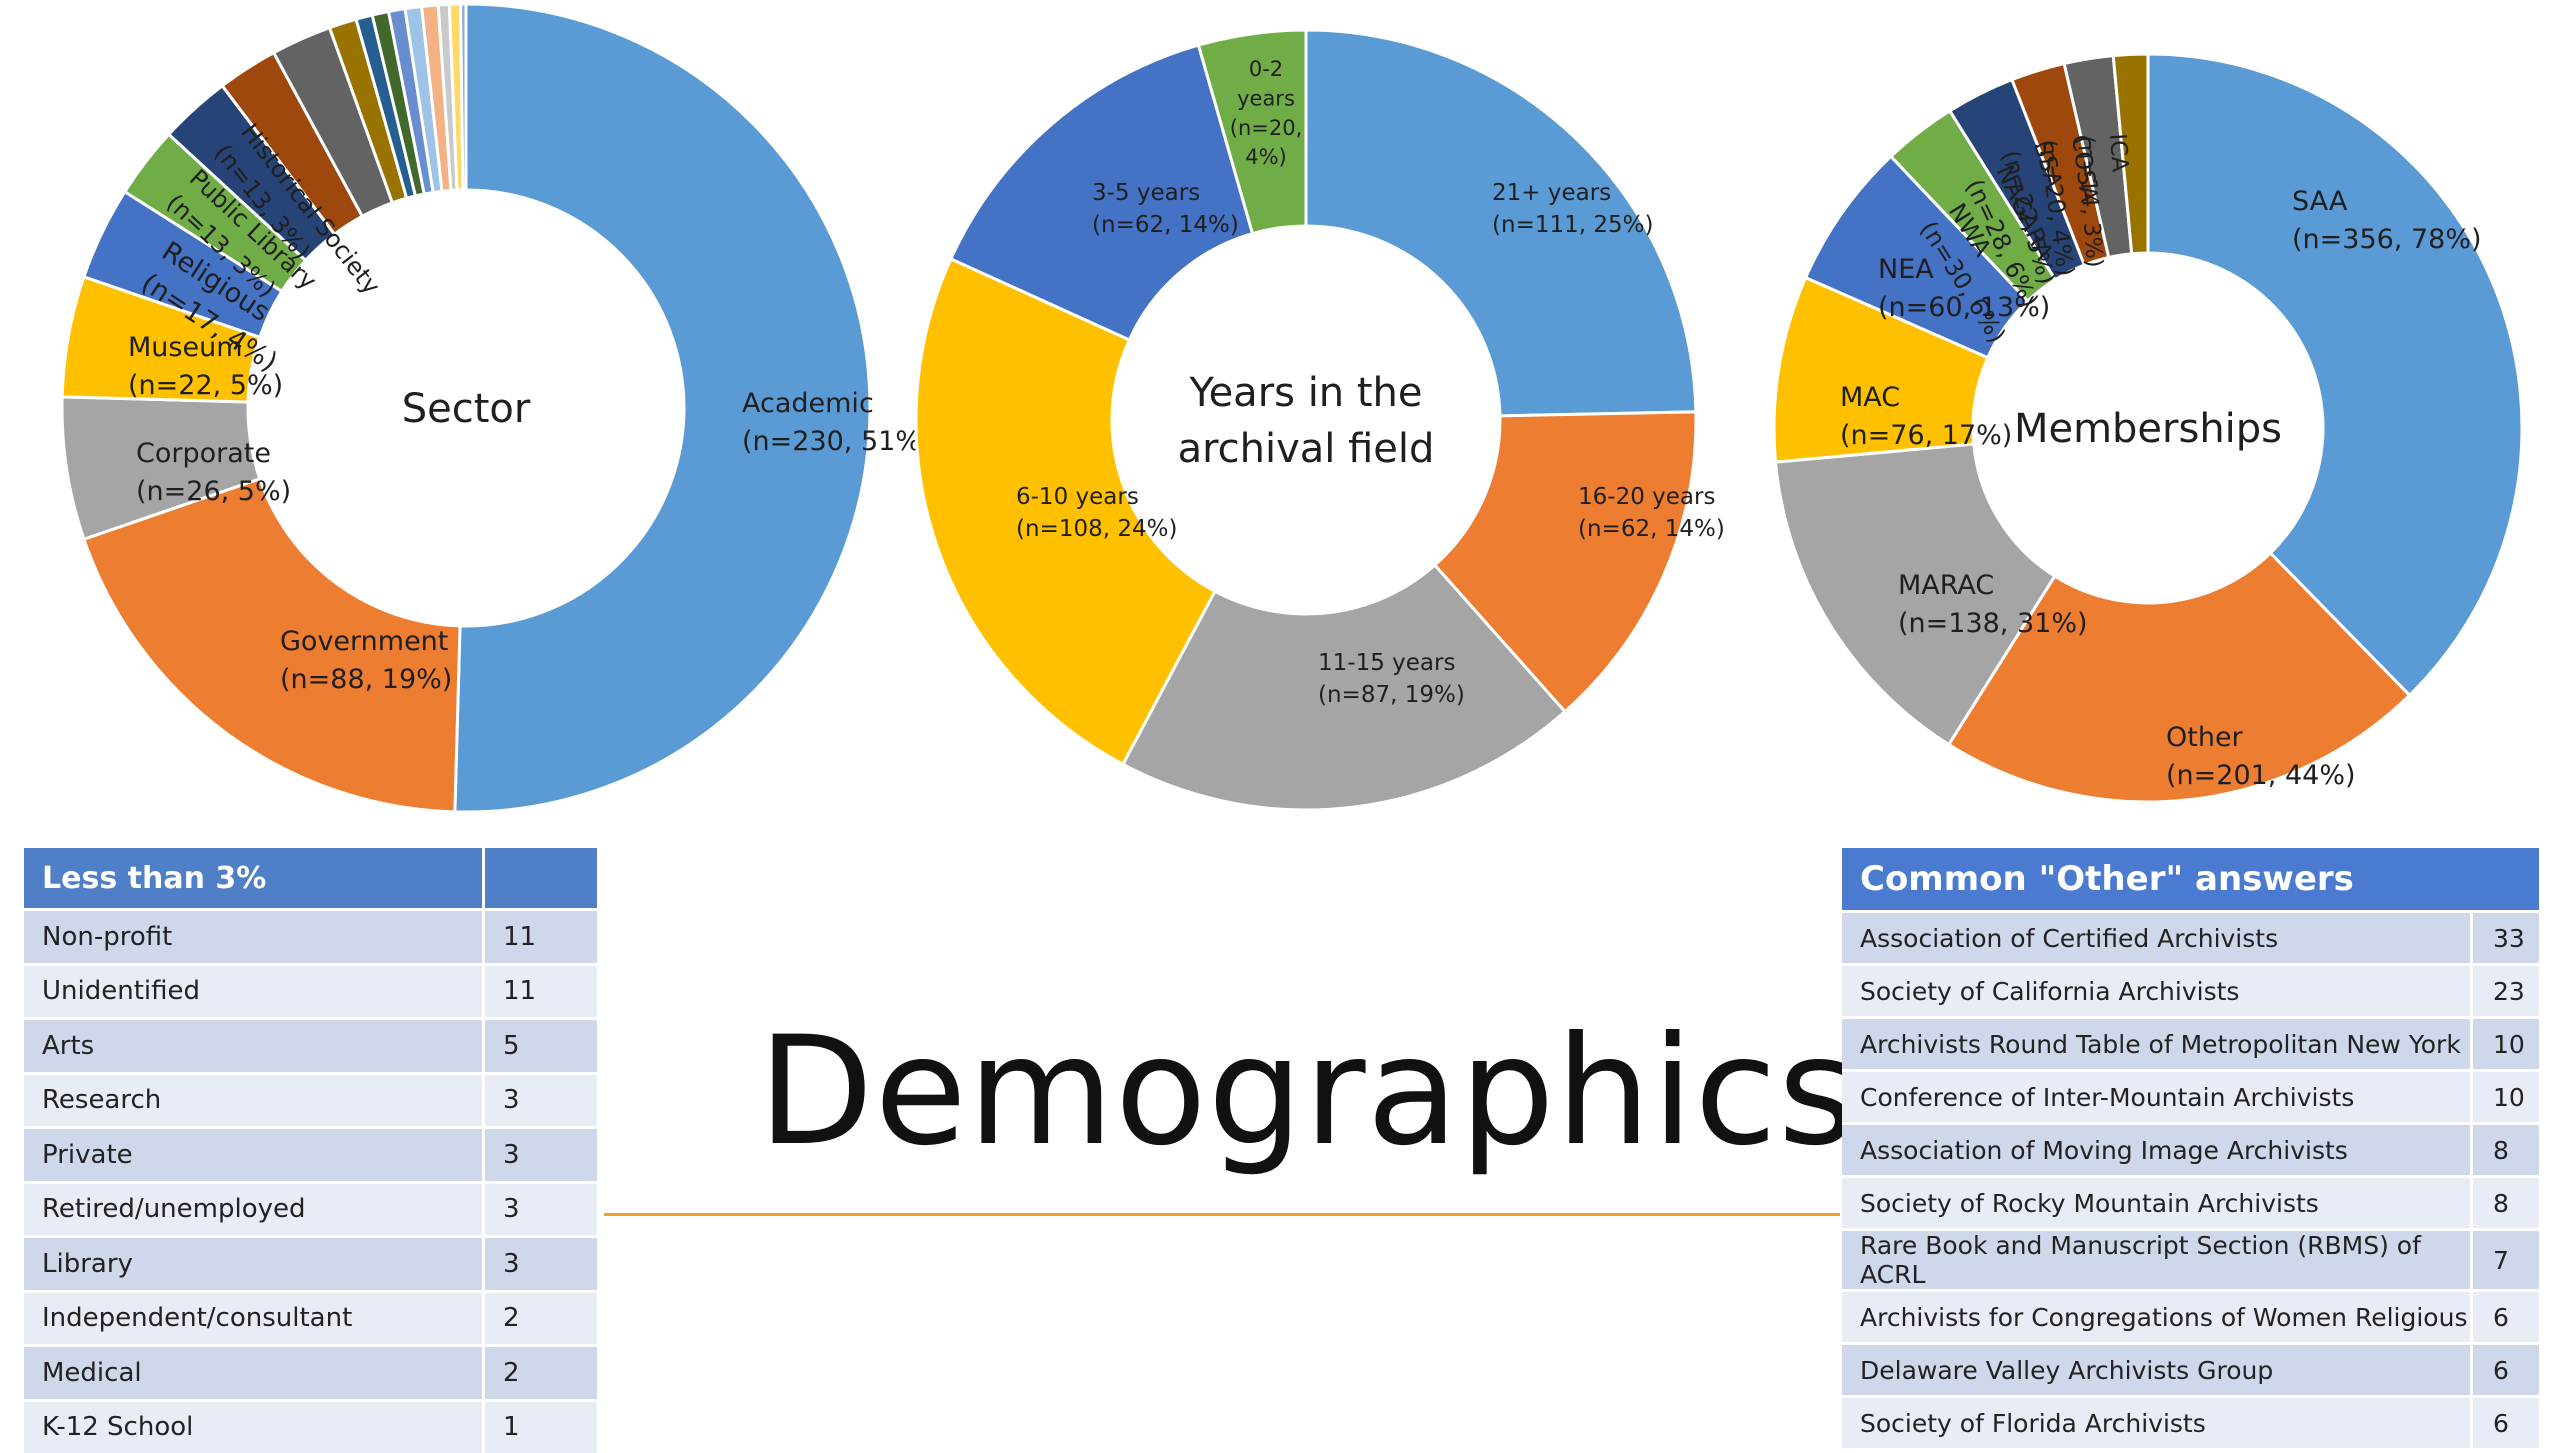  What do you see at coordinates (1386, 663) in the screenshot?
I see `slice-name: 11-15 years` at bounding box center [1386, 663].